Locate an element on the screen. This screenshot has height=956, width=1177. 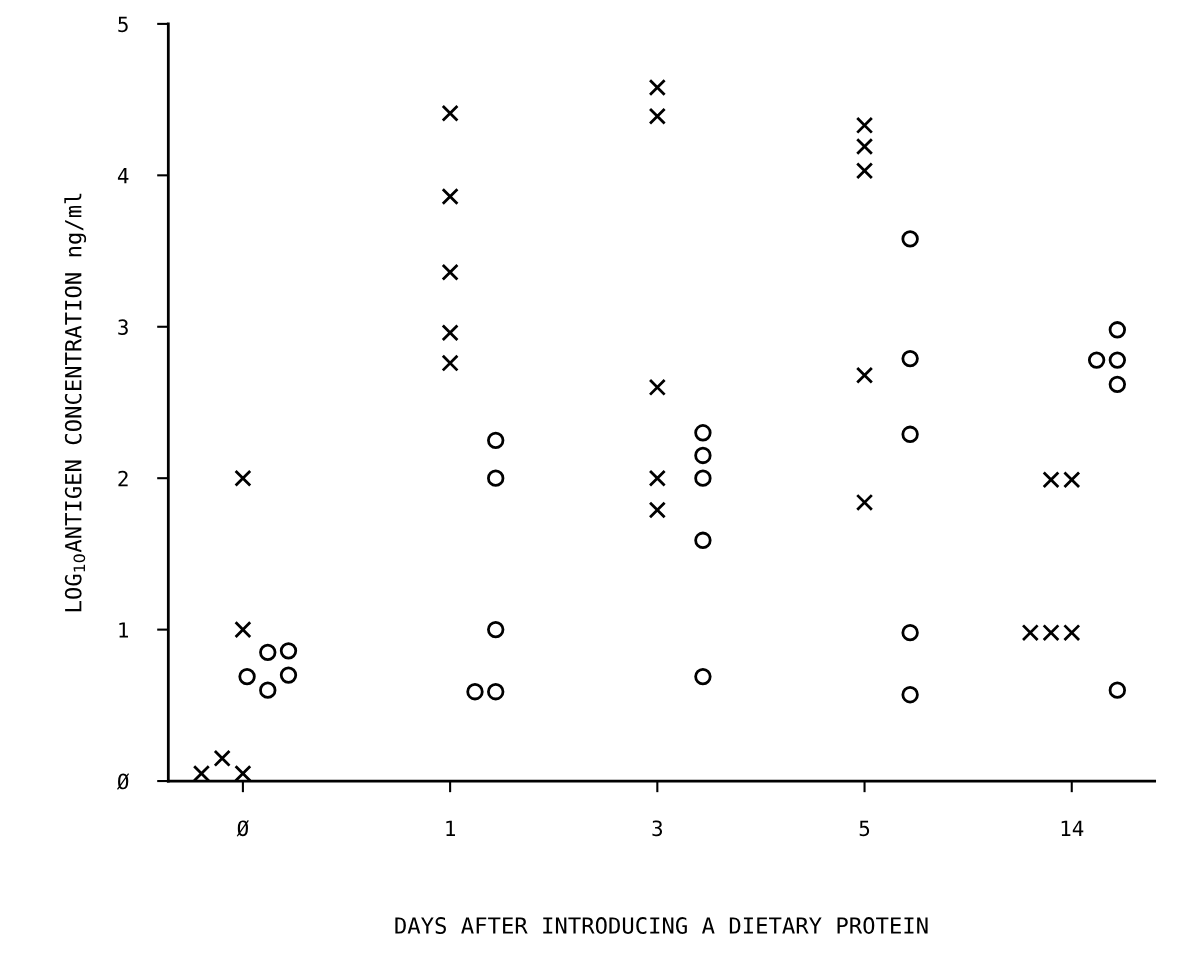
x-tick-label: Ø is located at coordinates (242, 828).